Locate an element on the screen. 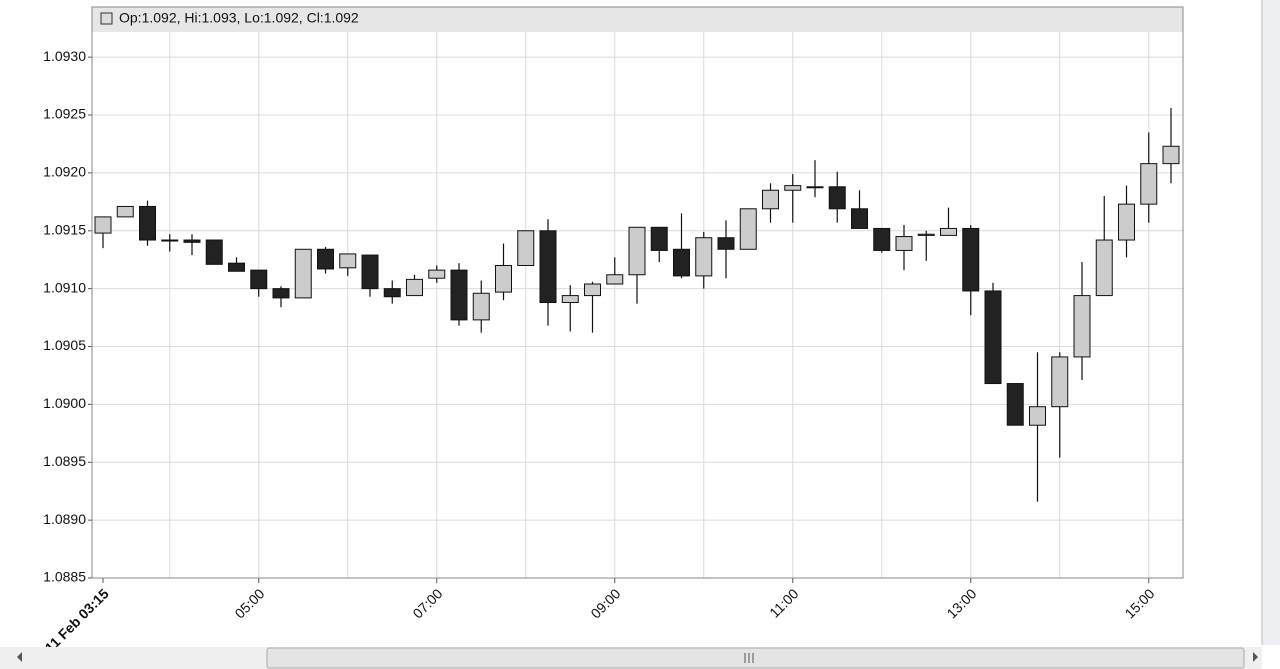 This screenshot has height=669, width=1280. scroll-left is located at coordinates (19, 657).